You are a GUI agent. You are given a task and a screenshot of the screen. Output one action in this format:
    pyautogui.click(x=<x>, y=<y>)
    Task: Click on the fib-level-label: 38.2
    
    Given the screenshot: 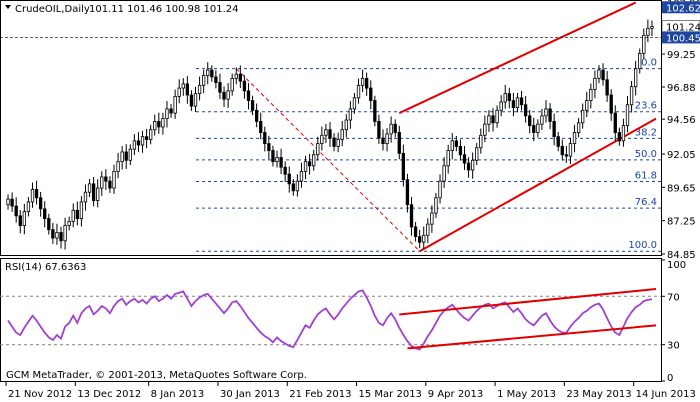 What is the action you would take?
    pyautogui.click(x=646, y=132)
    